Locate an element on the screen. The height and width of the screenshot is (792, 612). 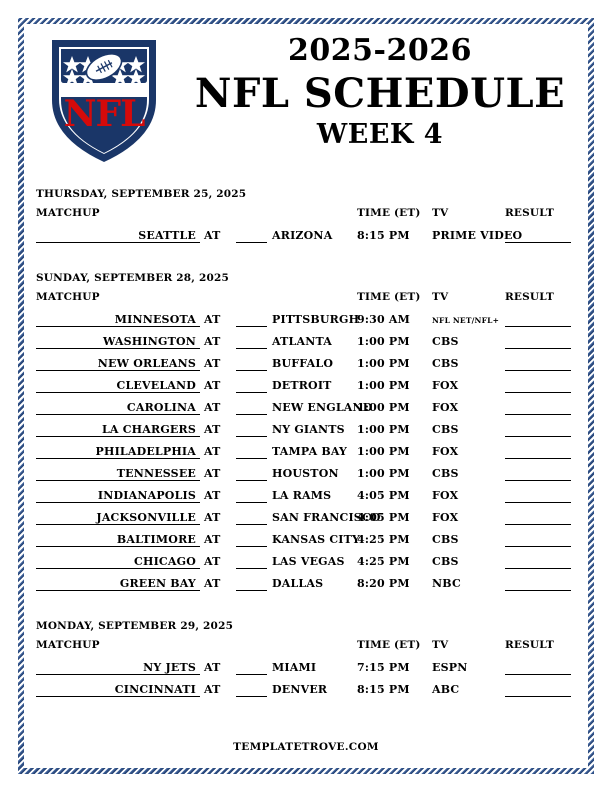
game-row: TENNESSEE AT HOUSTON 1:00 PM CBS is located at coordinates (306, 475).